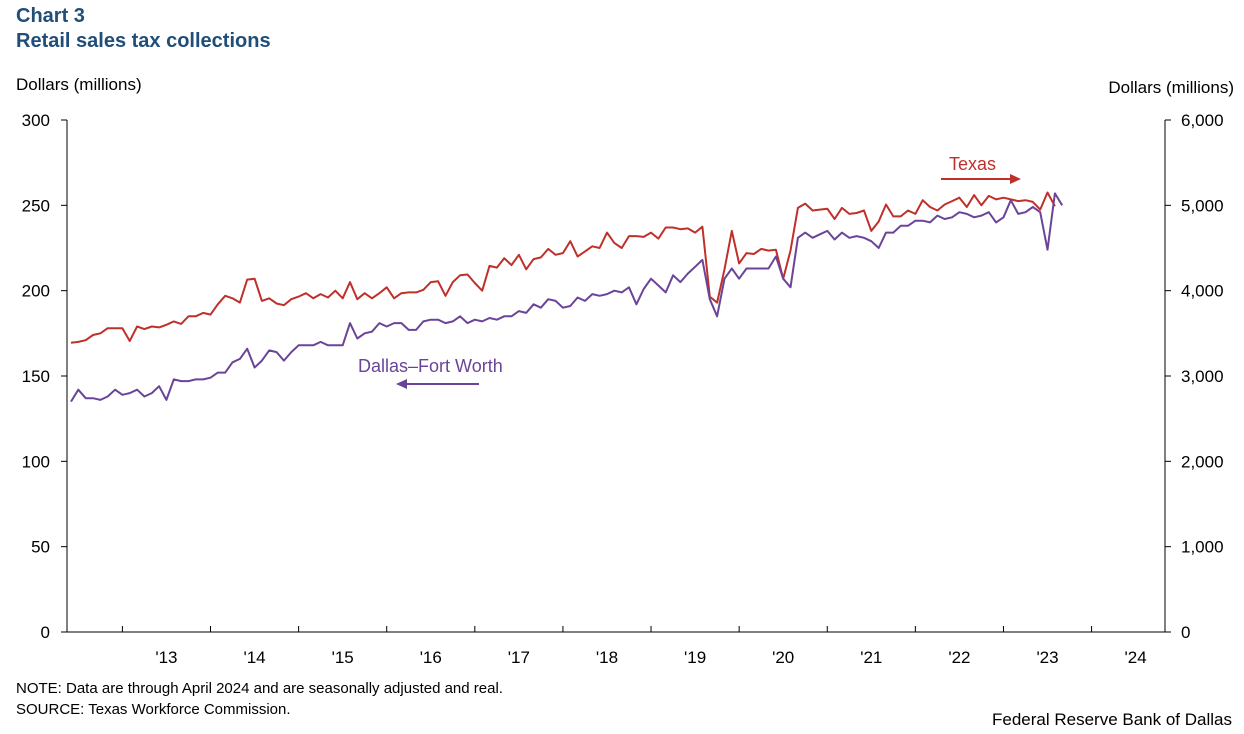 This screenshot has width=1244, height=734. What do you see at coordinates (519, 657) in the screenshot?
I see `x-tick-label: '17` at bounding box center [519, 657].